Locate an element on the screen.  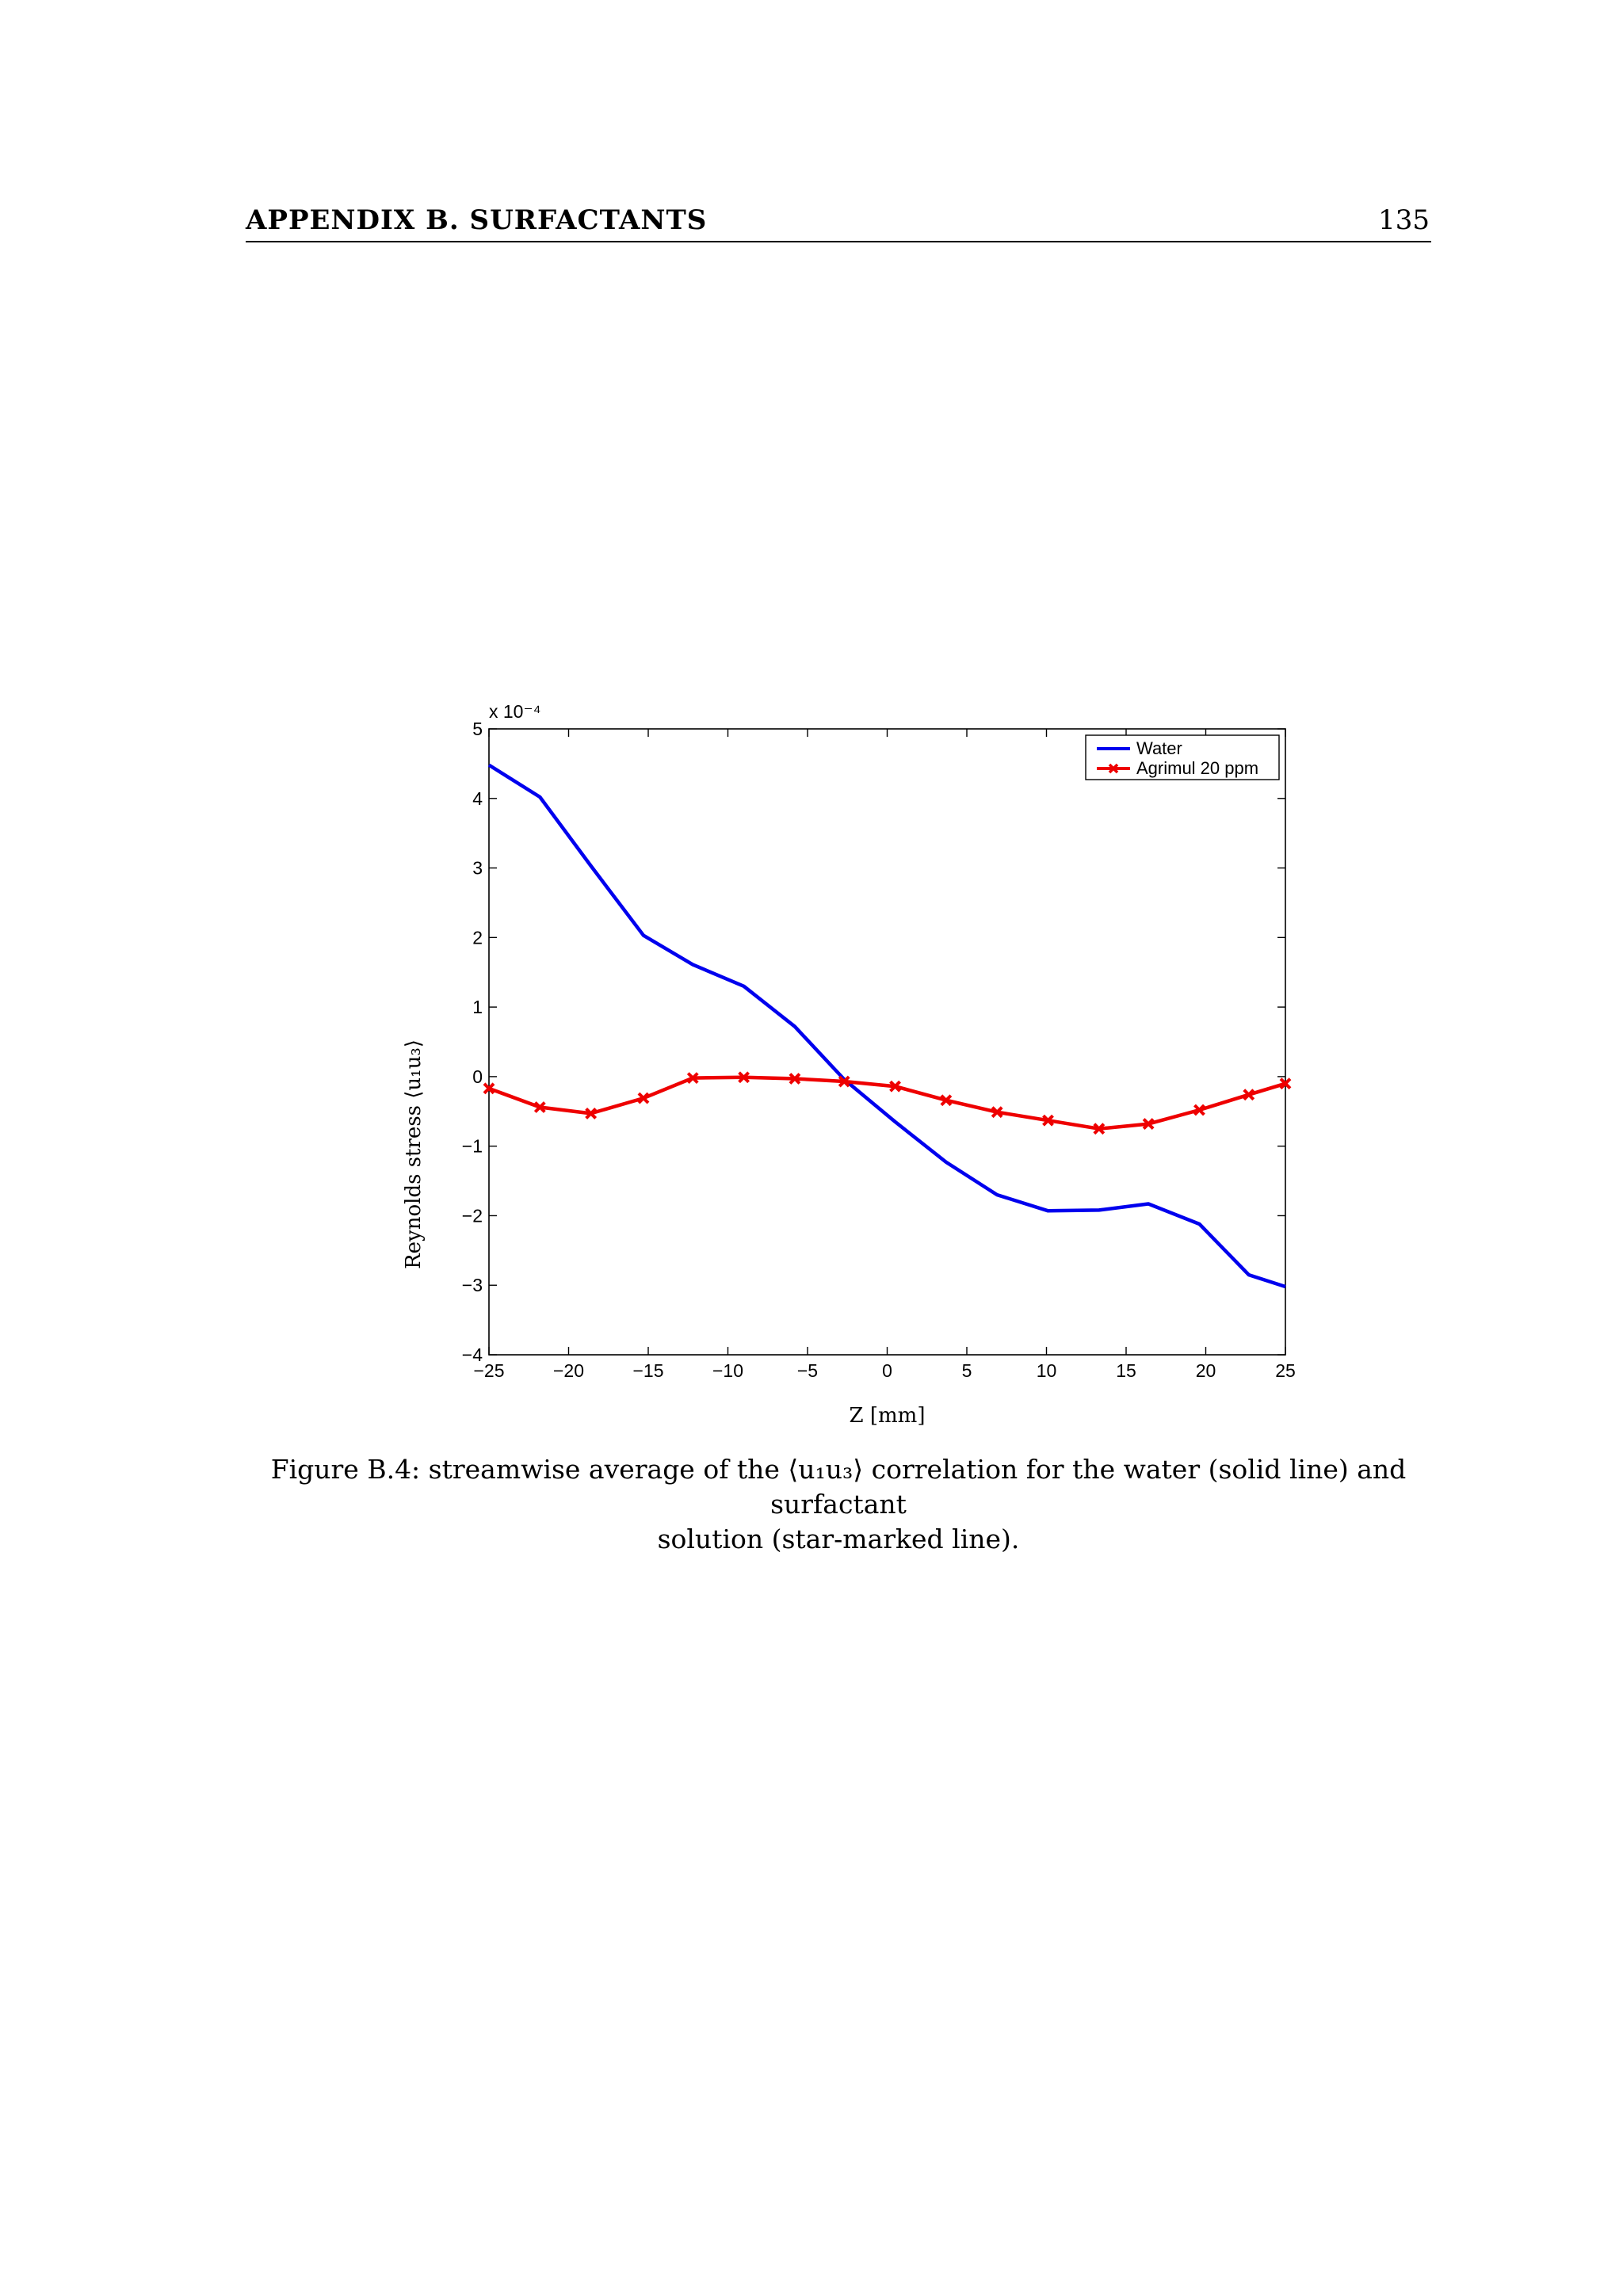
caption-line-2: solution (star-marked line). is located at coordinates (838, 1539).